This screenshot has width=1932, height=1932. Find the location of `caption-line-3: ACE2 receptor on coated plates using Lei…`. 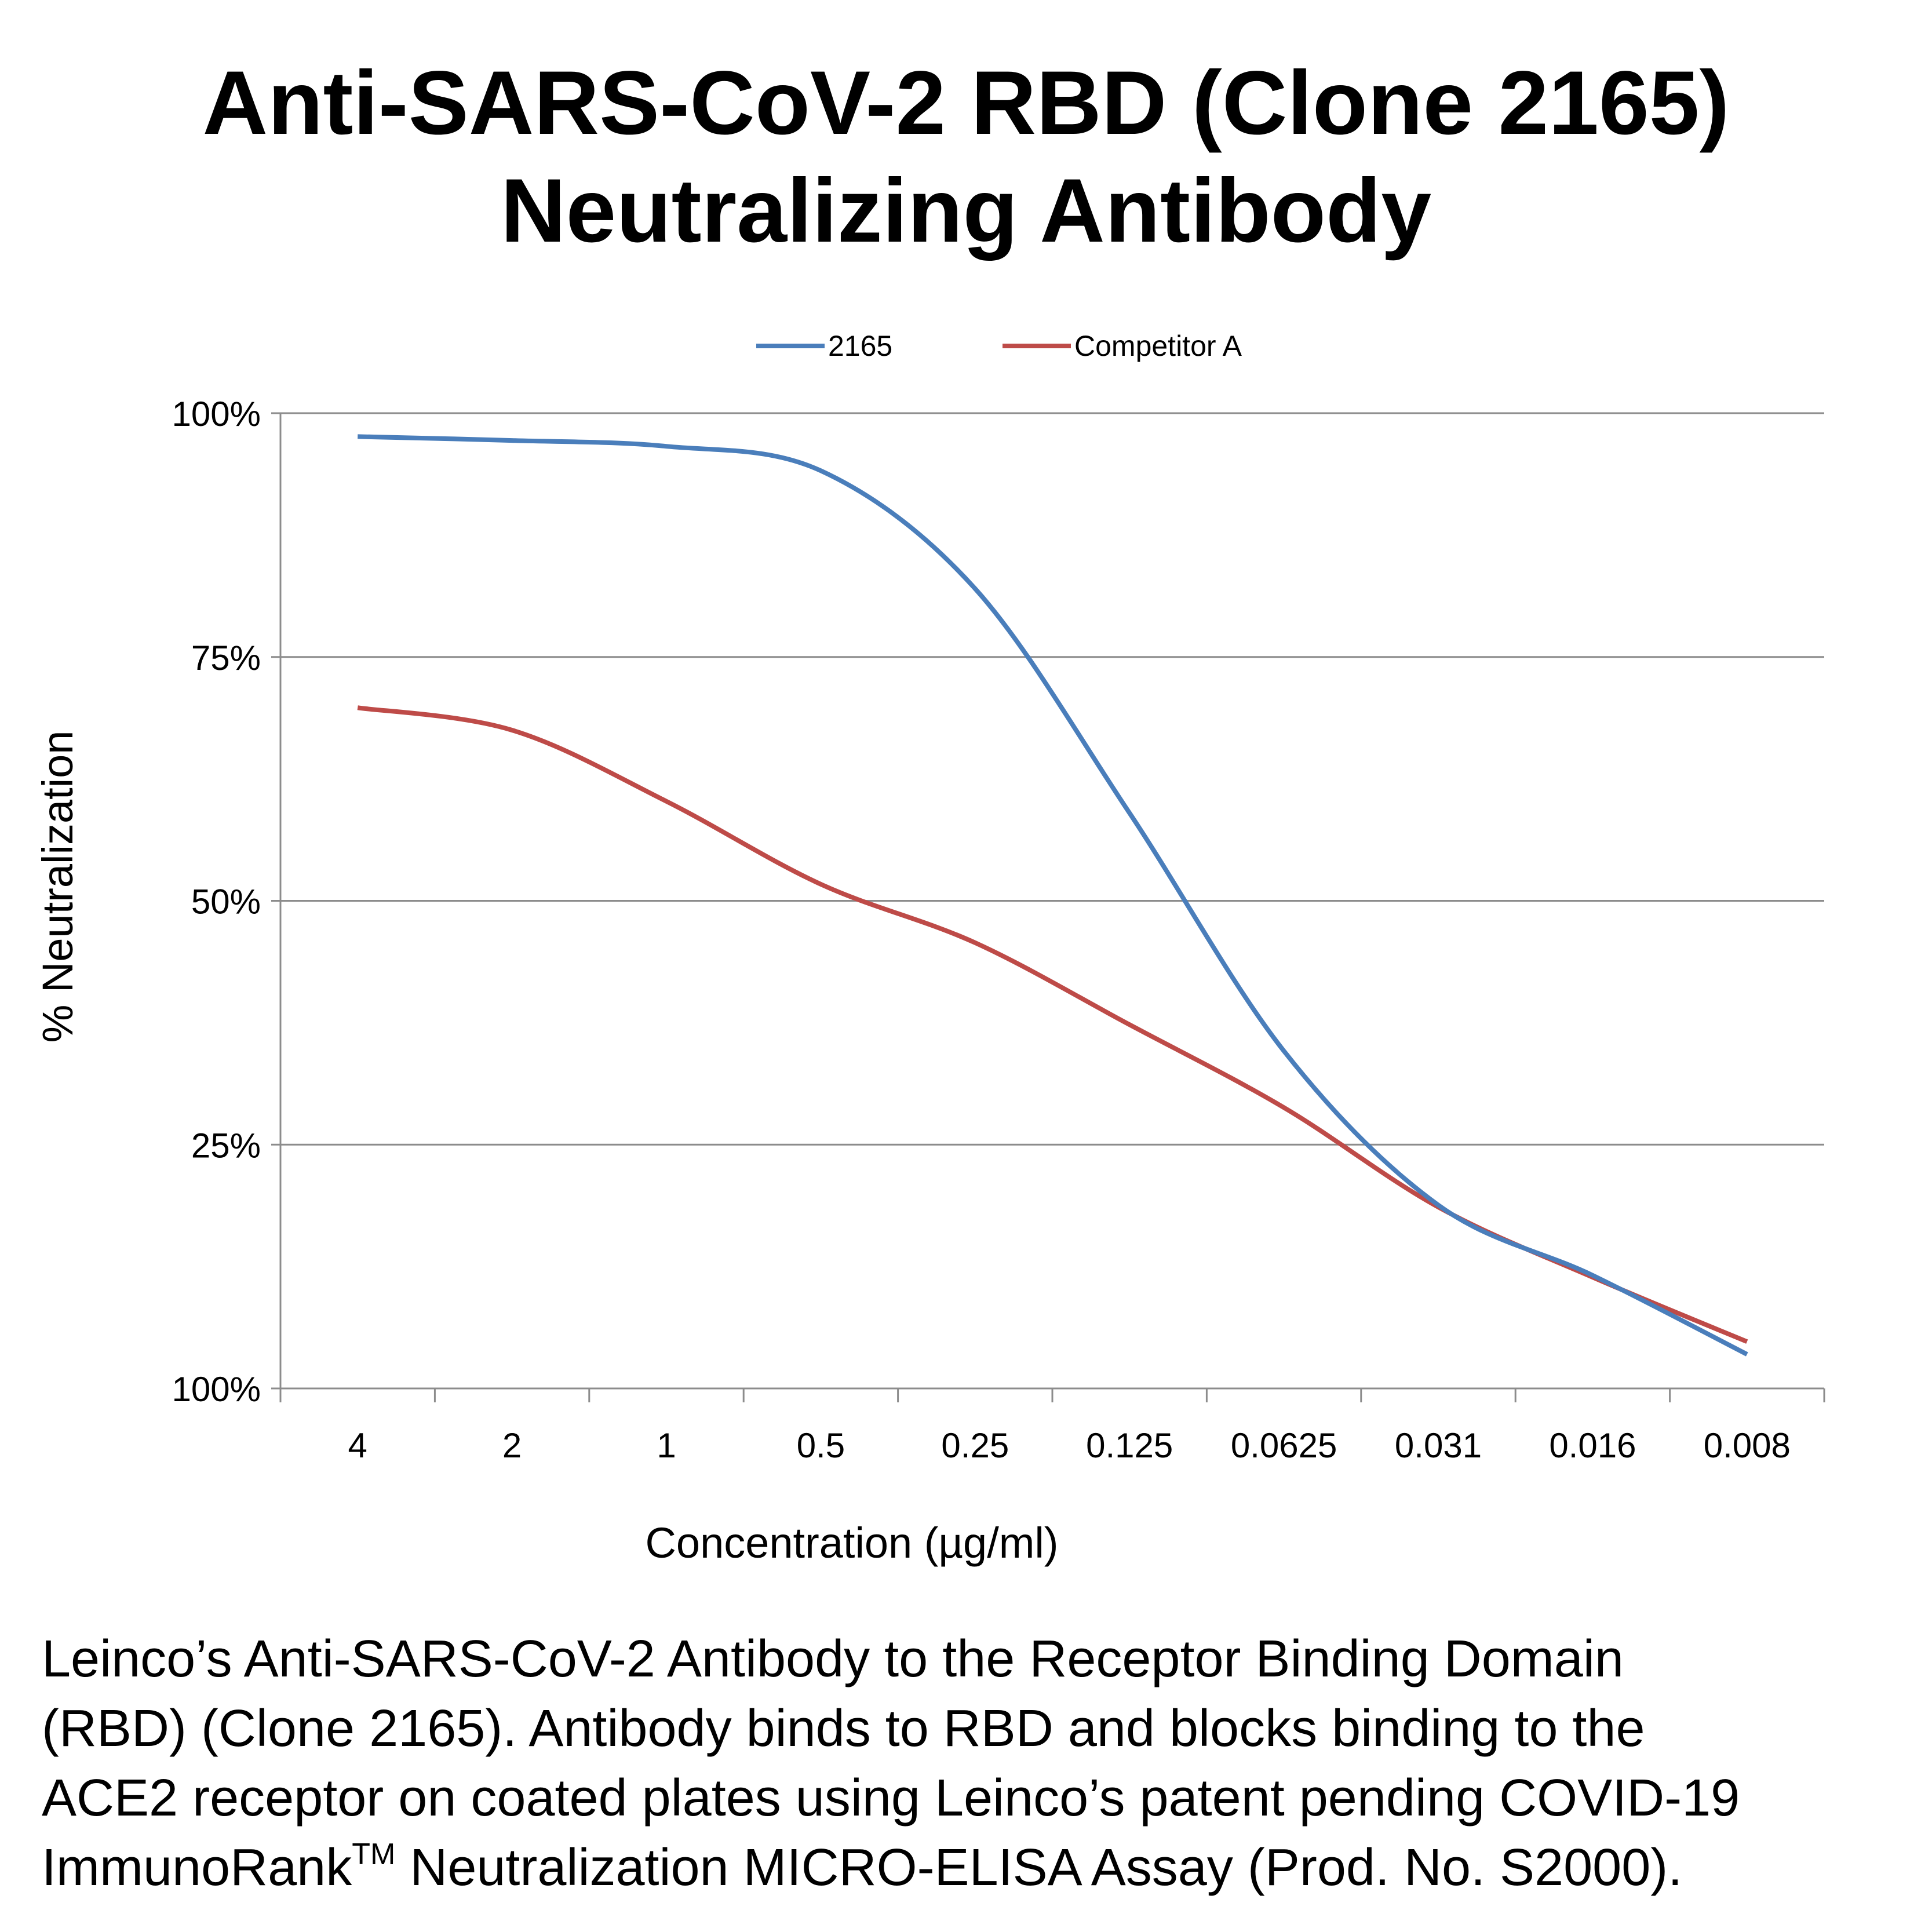

caption-line-3: ACE2 receptor on coated plates using Lei… is located at coordinates (891, 1798).